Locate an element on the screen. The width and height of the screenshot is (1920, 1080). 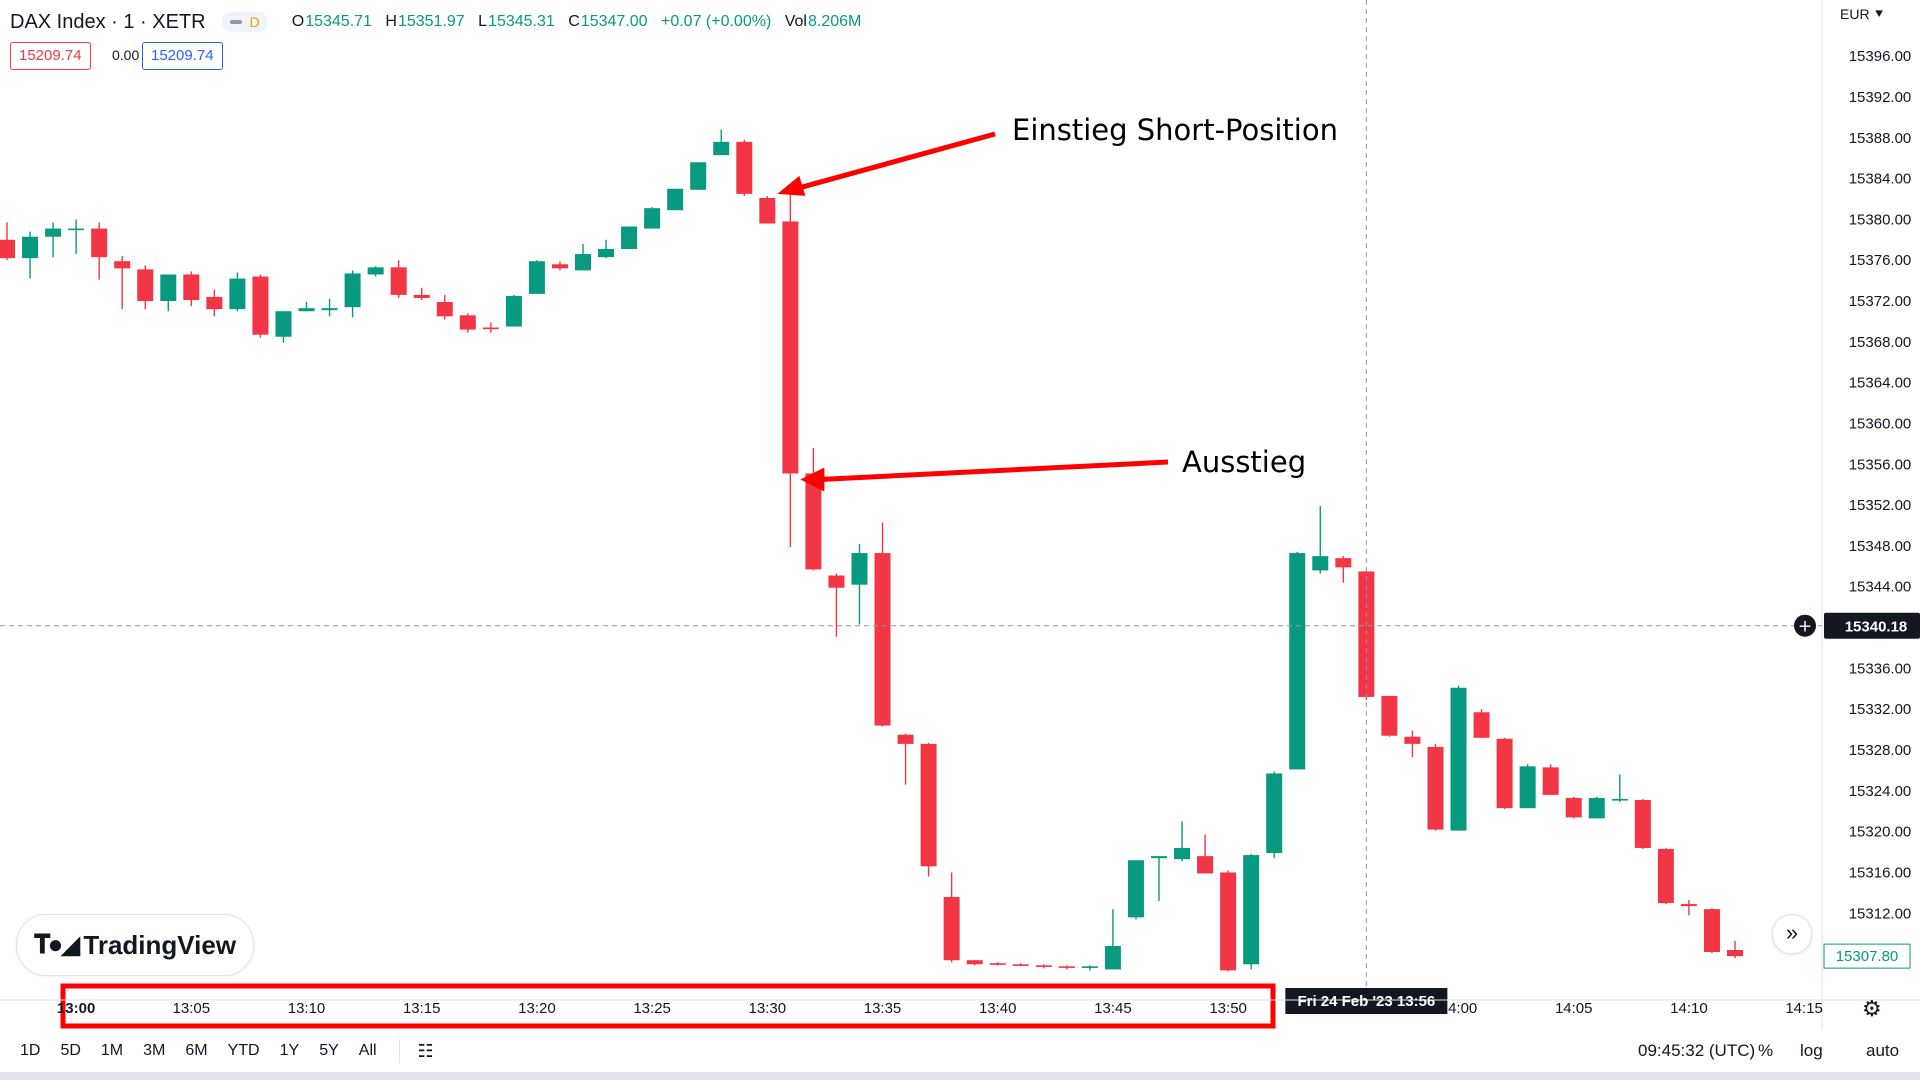
crosshair-price-label-bg is located at coordinates (1872, 625).